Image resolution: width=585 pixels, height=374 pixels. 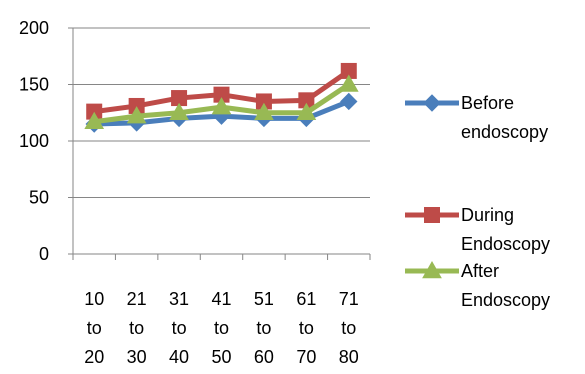 I want to click on x-tick-label: 41 to 50, so click(x=221, y=328).